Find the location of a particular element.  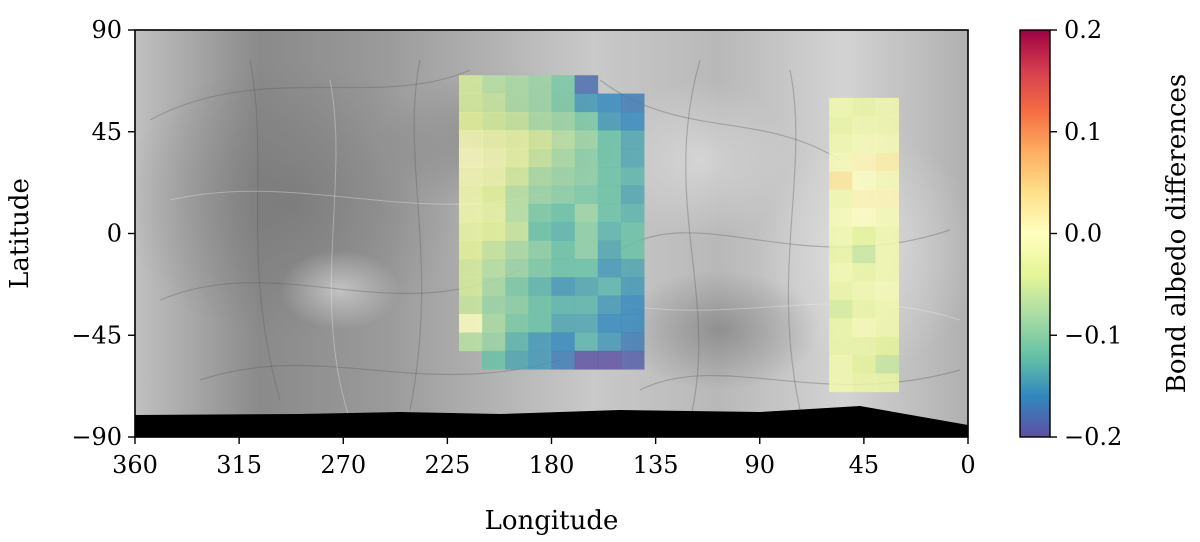

colorbar-label: Bond albedo differences is located at coordinates (1177, 234).